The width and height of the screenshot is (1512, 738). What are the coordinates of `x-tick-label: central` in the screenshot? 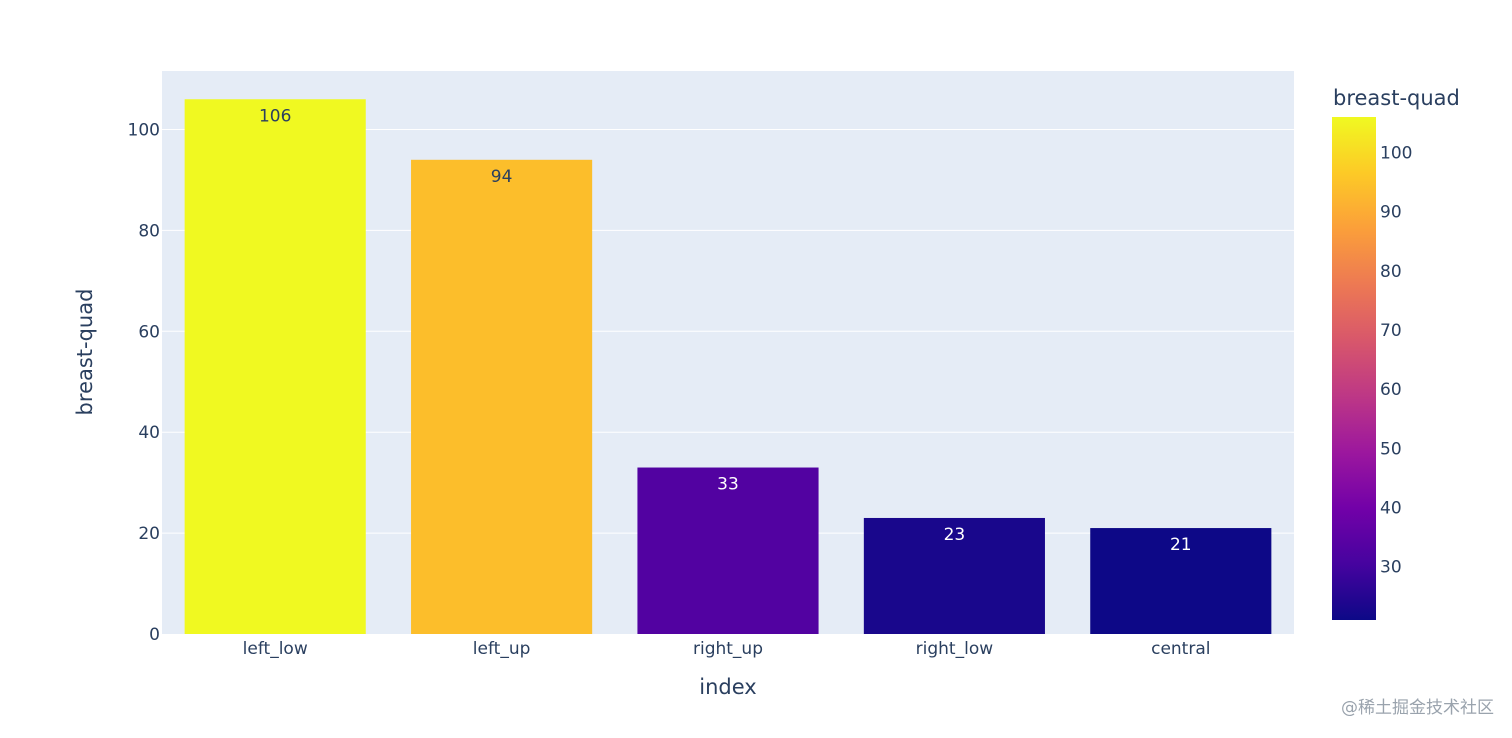 It's located at (1180, 649).